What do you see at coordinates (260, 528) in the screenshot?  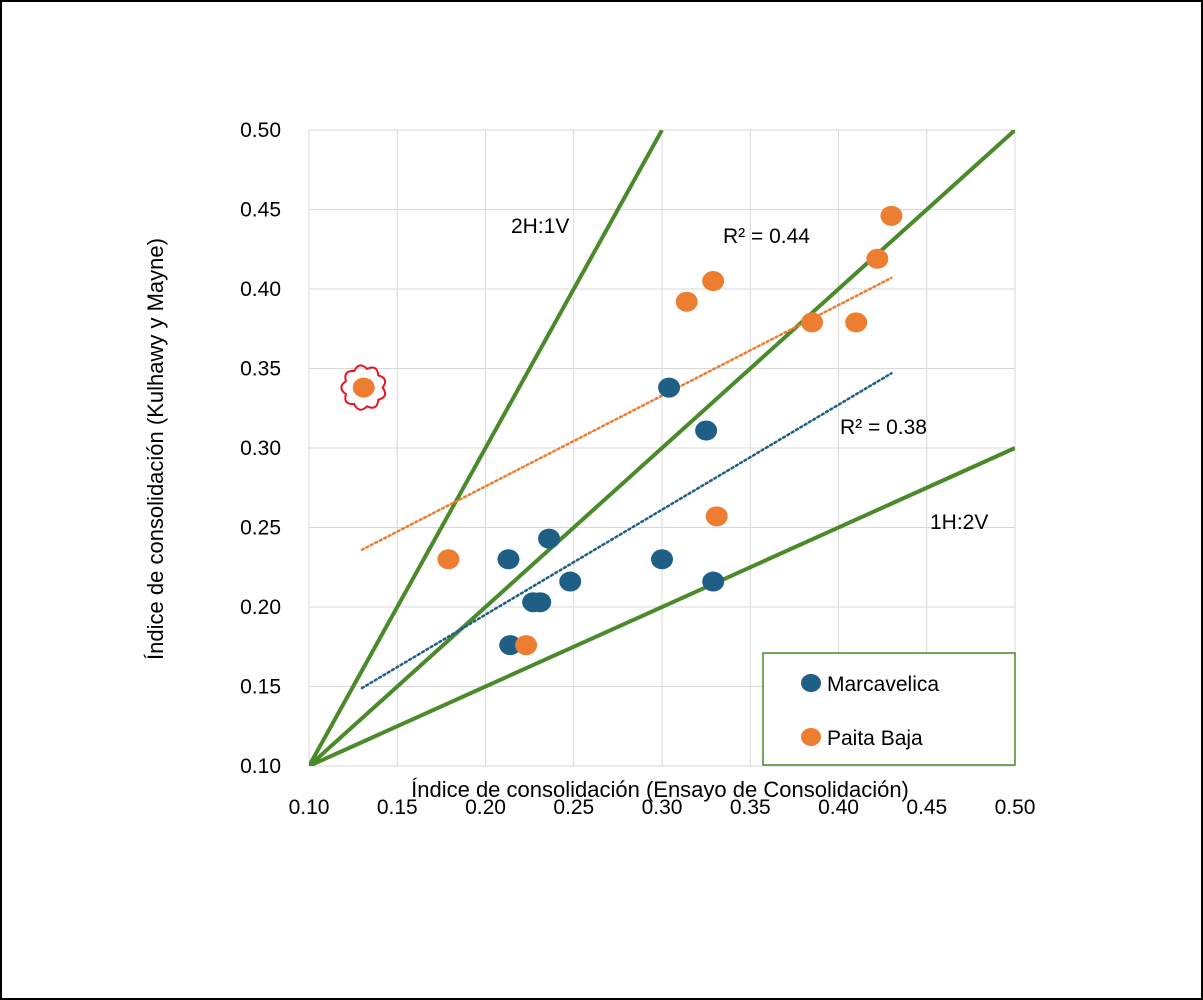 I see `y-tick-label: 0.25` at bounding box center [260, 528].